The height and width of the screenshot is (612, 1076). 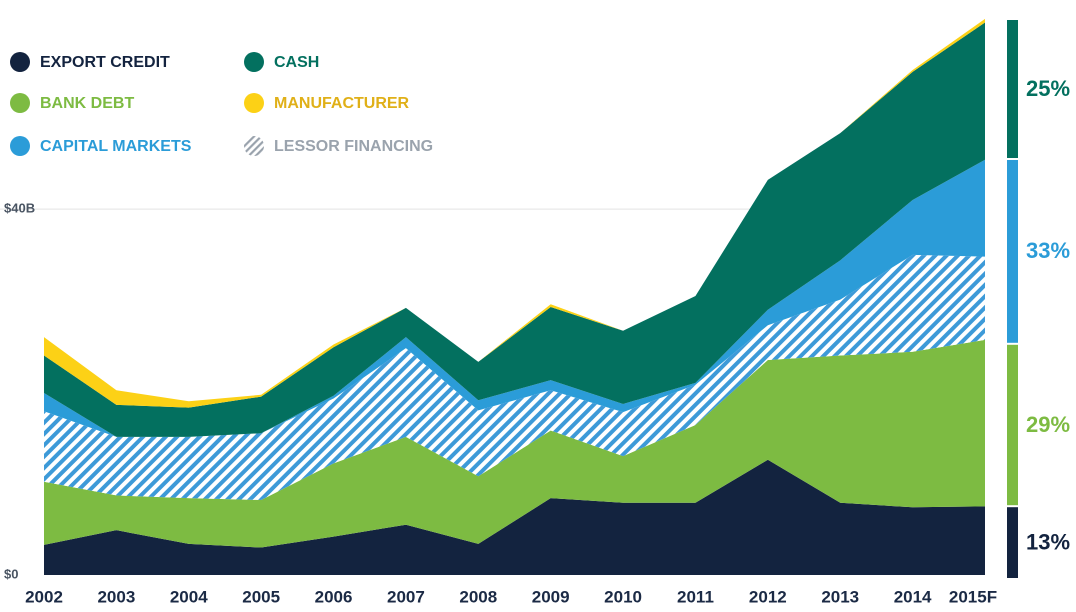 I want to click on x-tick-label: 2004, so click(x=189, y=596).